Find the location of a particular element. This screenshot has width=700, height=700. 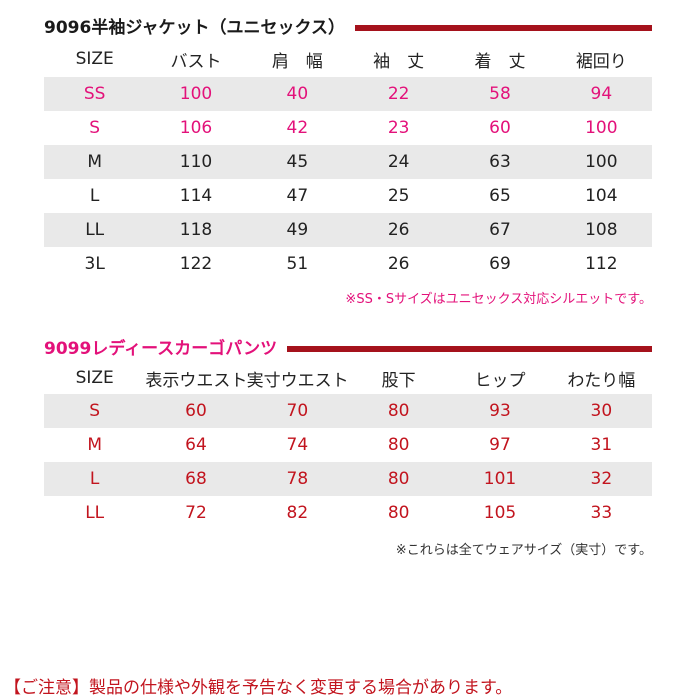

column-header: ヒップ is located at coordinates (500, 380).